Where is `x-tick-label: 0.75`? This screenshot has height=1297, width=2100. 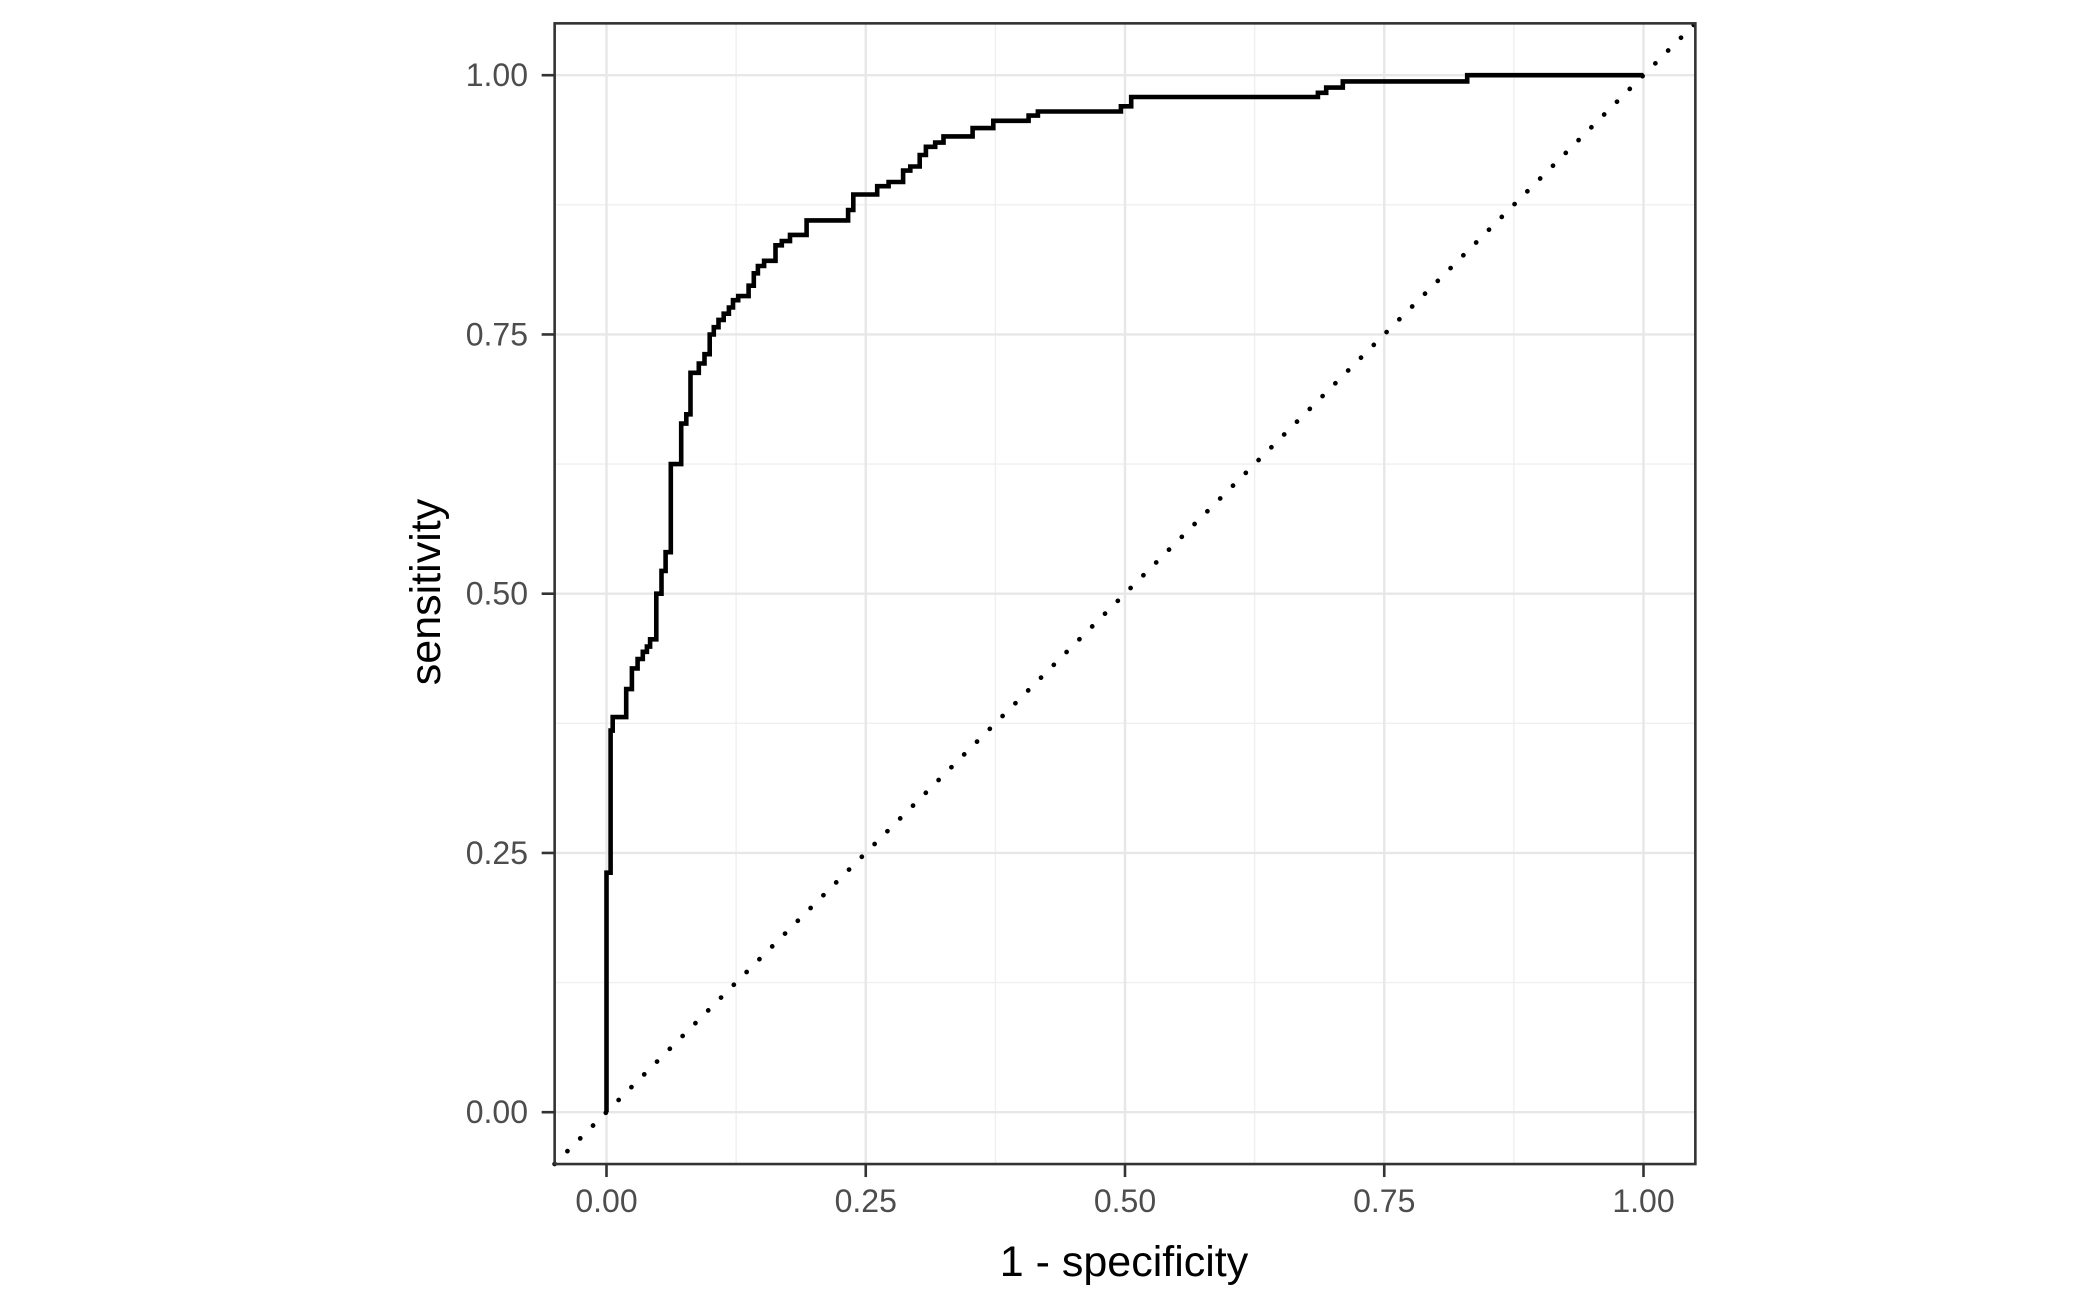
x-tick-label: 0.75 is located at coordinates (1384, 1201).